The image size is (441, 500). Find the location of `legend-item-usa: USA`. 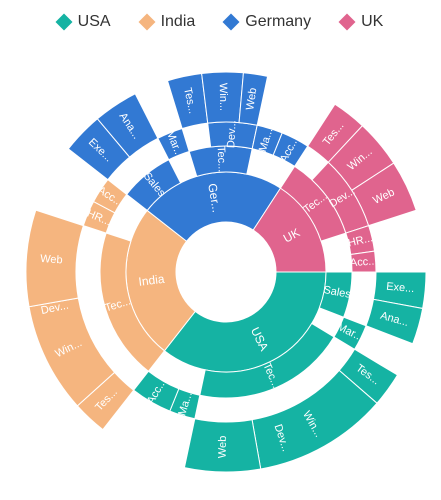

legend-item-usa: USA is located at coordinates (83, 22).